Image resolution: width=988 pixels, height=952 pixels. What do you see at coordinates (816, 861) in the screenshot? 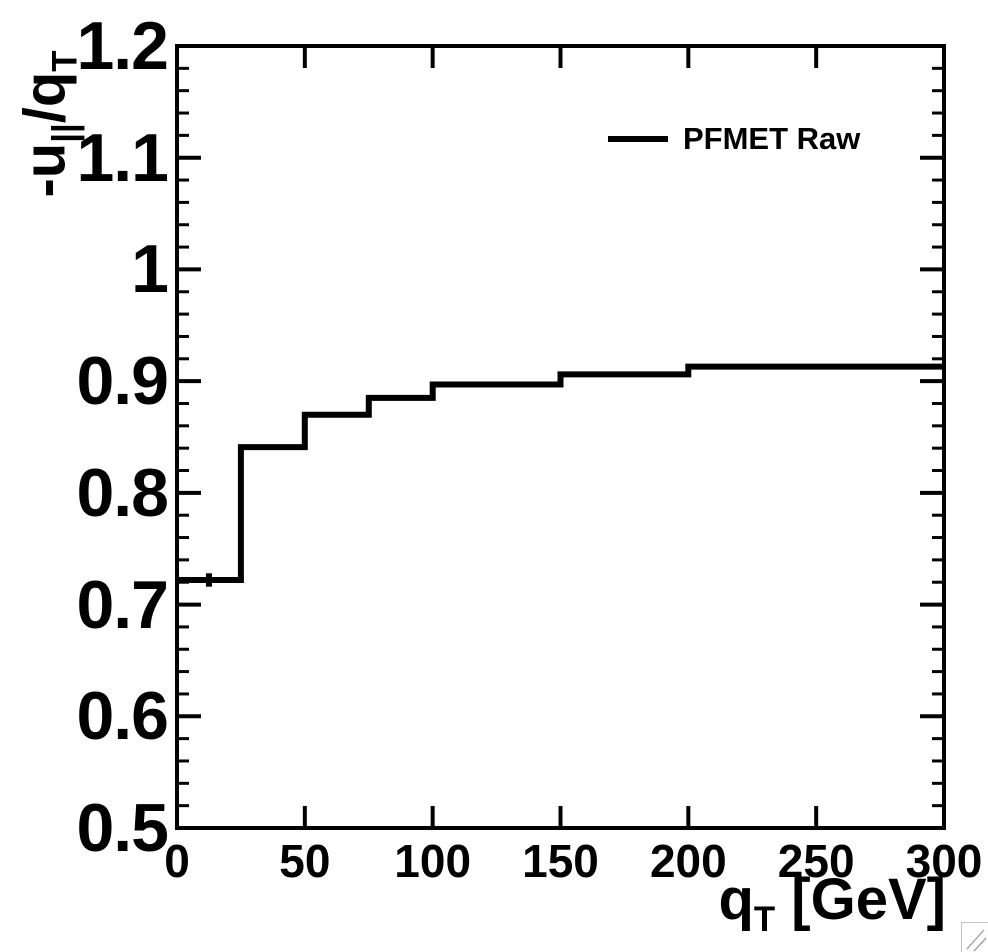
I see `x-tick-label: 250` at bounding box center [816, 861].